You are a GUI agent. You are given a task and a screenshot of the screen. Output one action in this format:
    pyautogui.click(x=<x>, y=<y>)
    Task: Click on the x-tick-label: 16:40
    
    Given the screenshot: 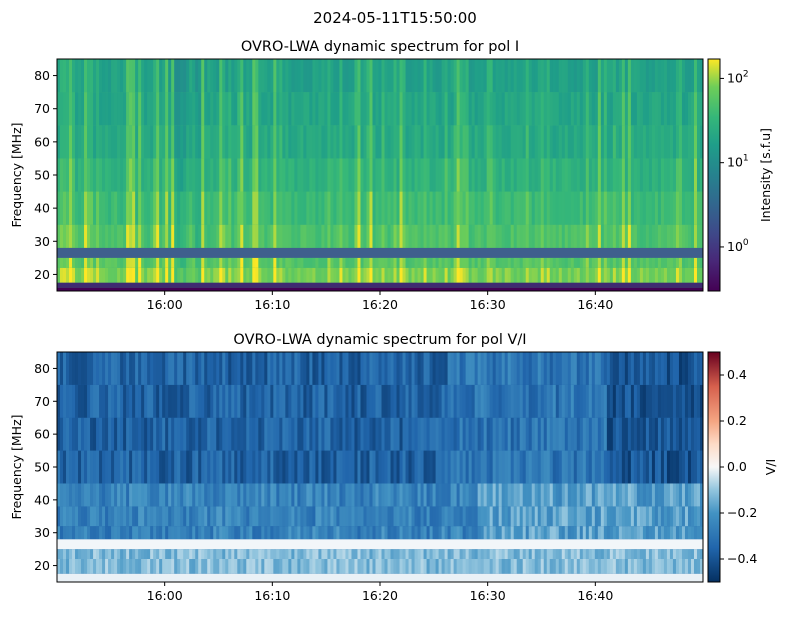 What is the action you would take?
    pyautogui.click(x=595, y=304)
    